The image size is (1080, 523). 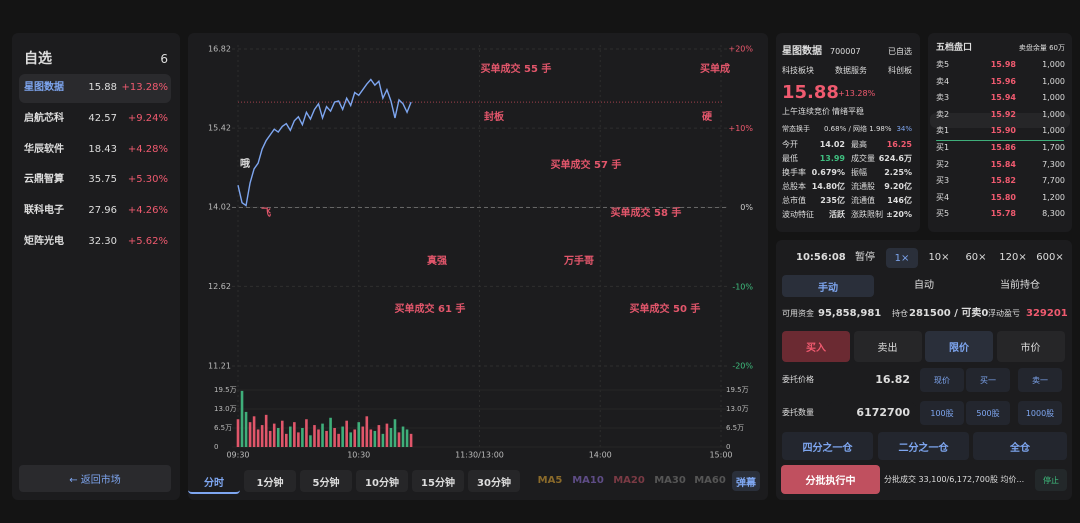 I want to click on pause-button: 暂停, so click(x=865, y=257).